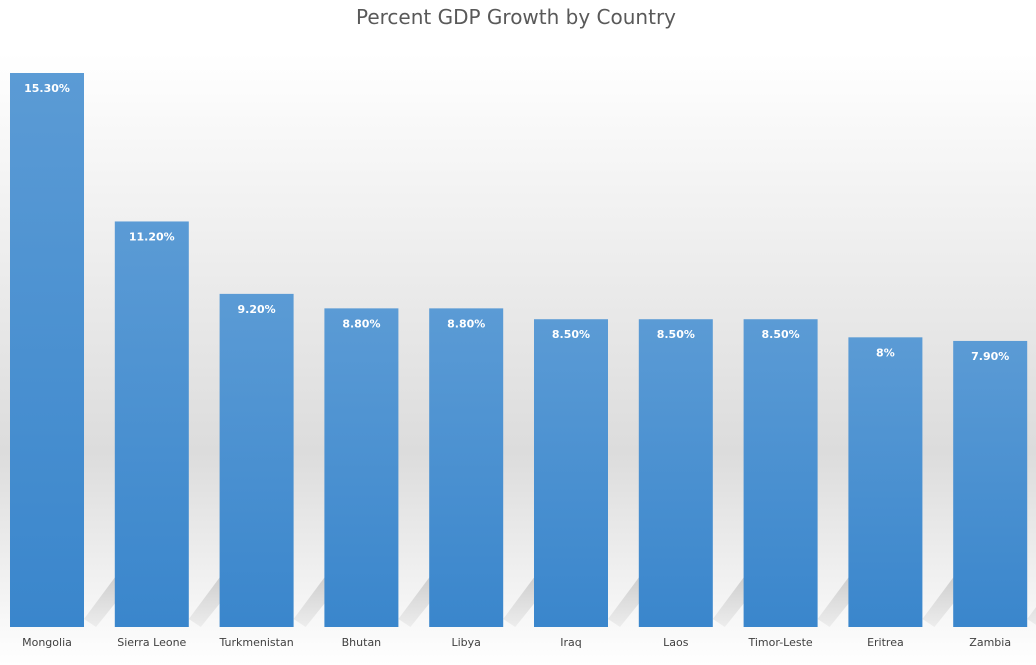  What do you see at coordinates (885, 352) in the screenshot?
I see `data-label: 8%` at bounding box center [885, 352].